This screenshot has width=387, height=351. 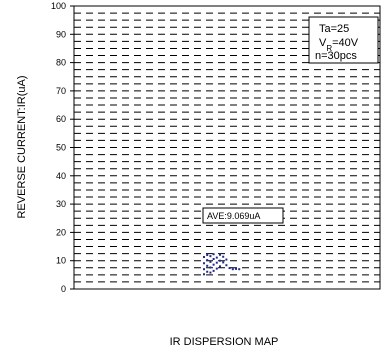 What do you see at coordinates (61, 232) in the screenshot?
I see `y-tick-label: 20` at bounding box center [61, 232].